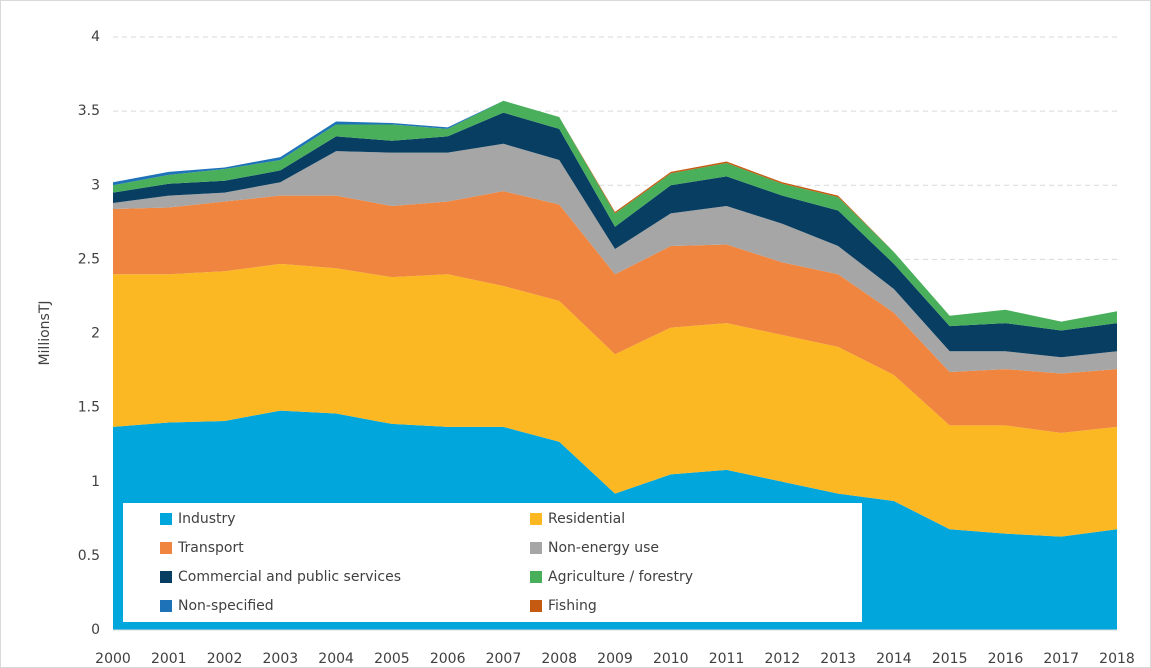 Image resolution: width=1151 pixels, height=668 pixels. What do you see at coordinates (89, 259) in the screenshot?
I see `y-tick-label: 2.5` at bounding box center [89, 259].